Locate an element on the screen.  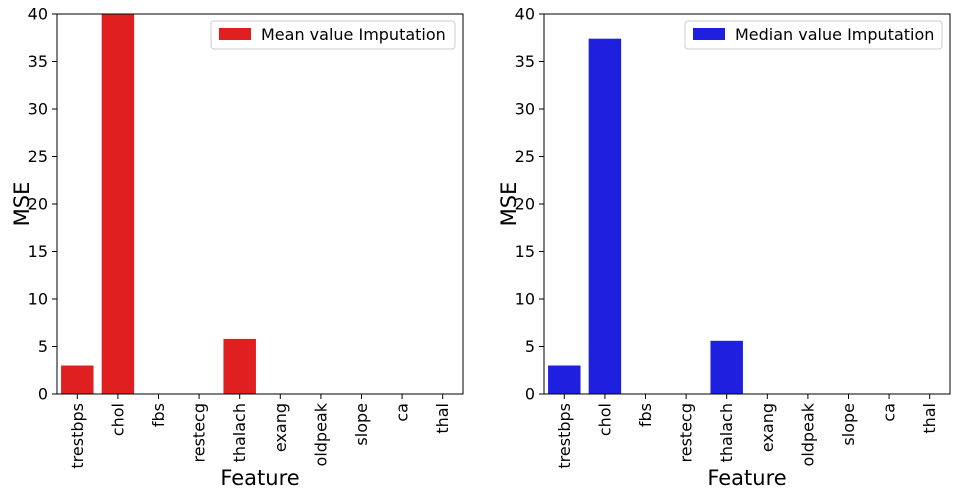
legend-label: Median value Imputation is located at coordinates (834, 34).